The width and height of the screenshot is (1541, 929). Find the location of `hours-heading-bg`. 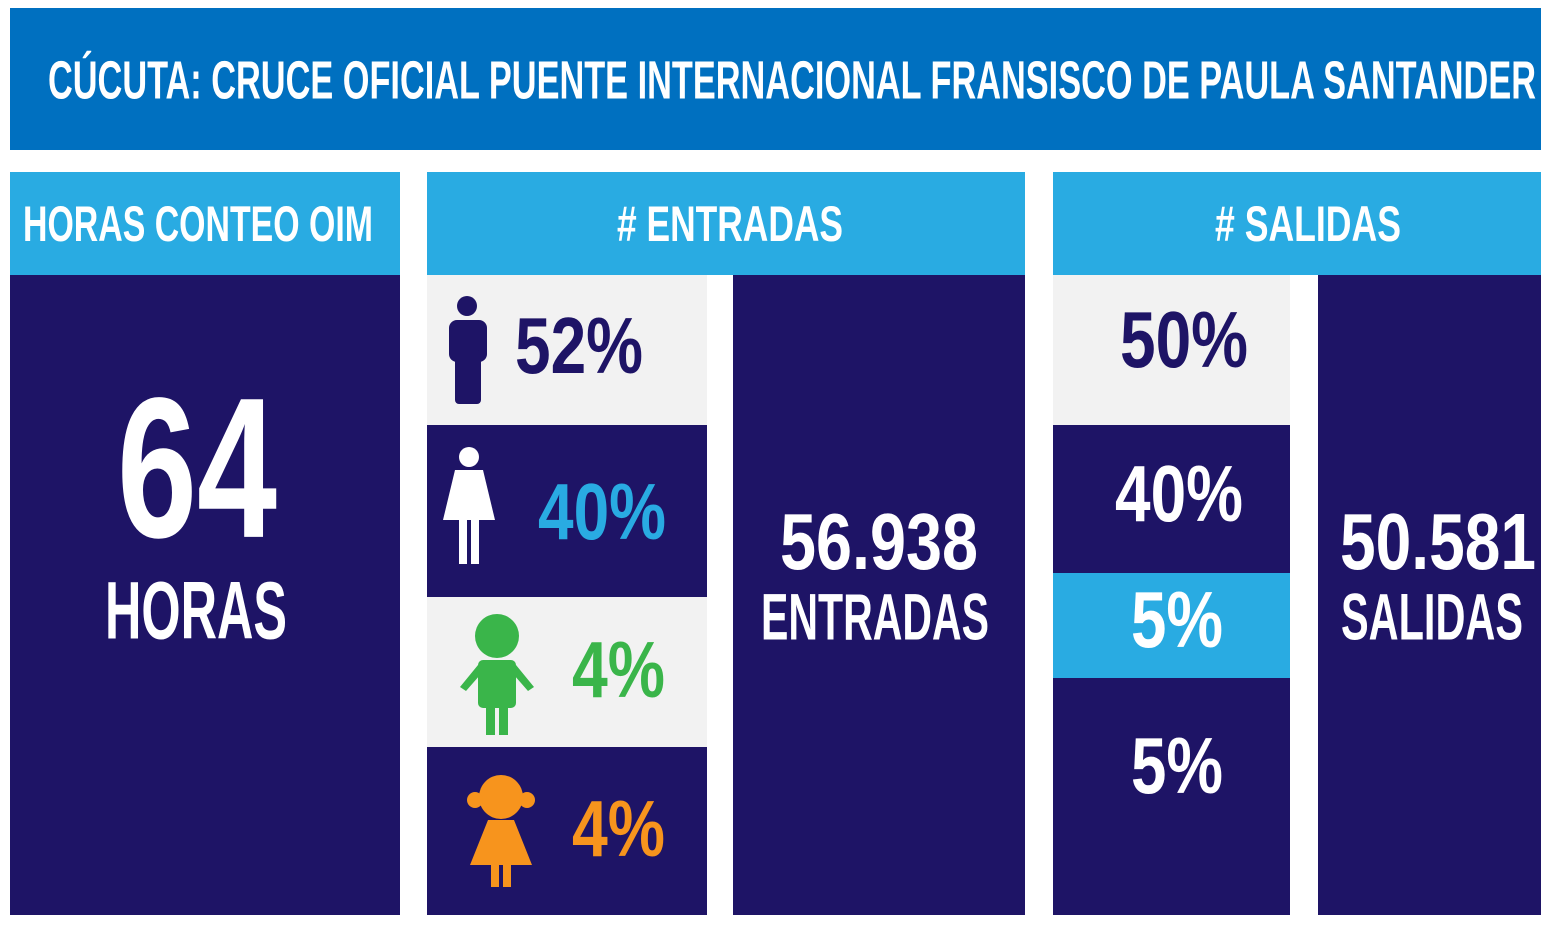

hours-heading-bg is located at coordinates (205, 223).